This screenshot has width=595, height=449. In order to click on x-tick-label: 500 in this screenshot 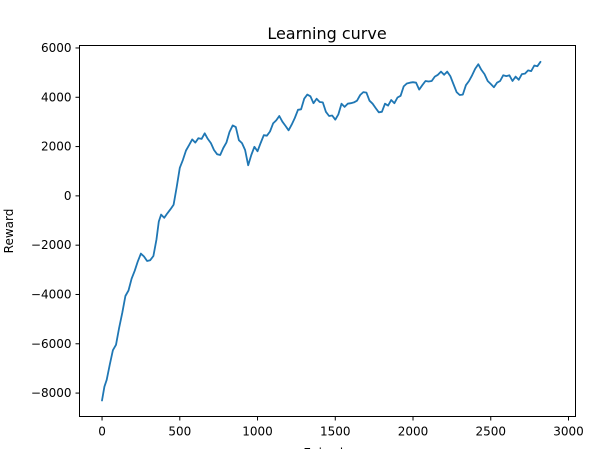, I will do `click(179, 432)`.